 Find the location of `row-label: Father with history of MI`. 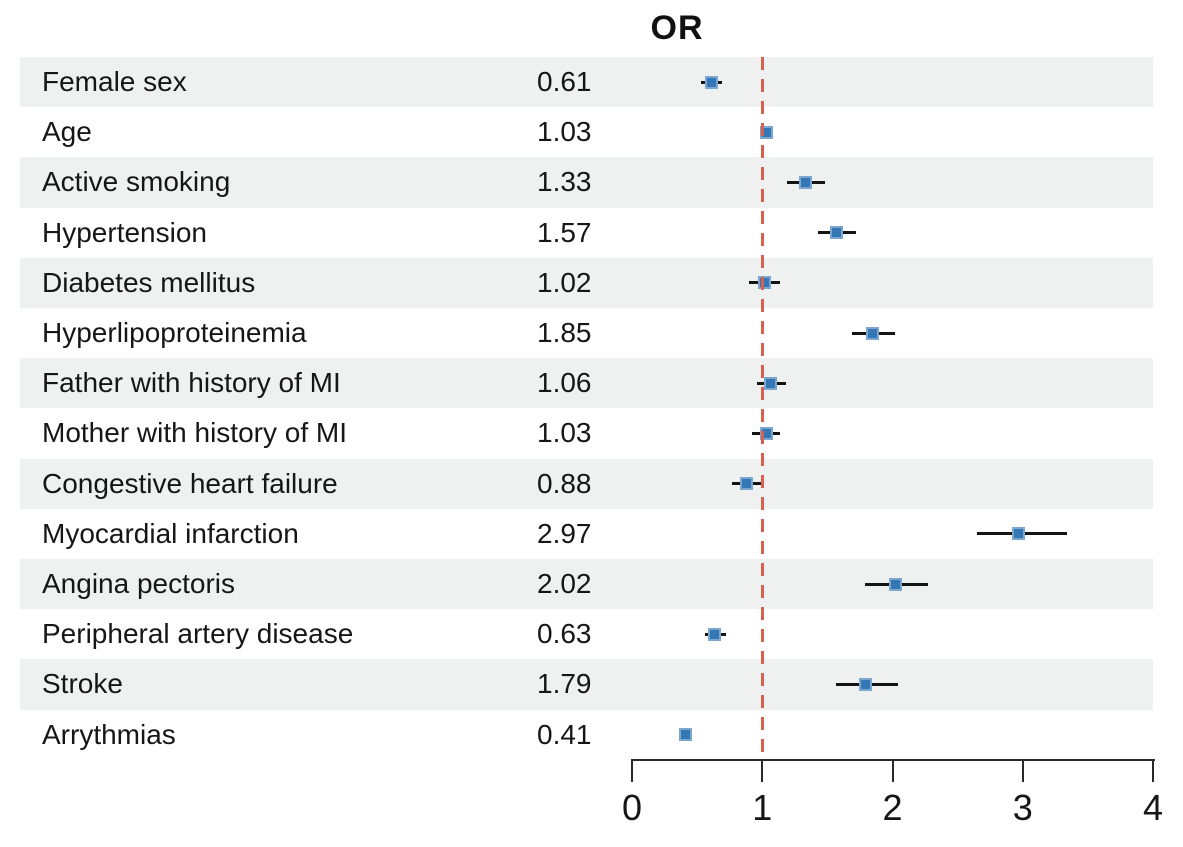

row-label: Father with history of MI is located at coordinates (191, 383).